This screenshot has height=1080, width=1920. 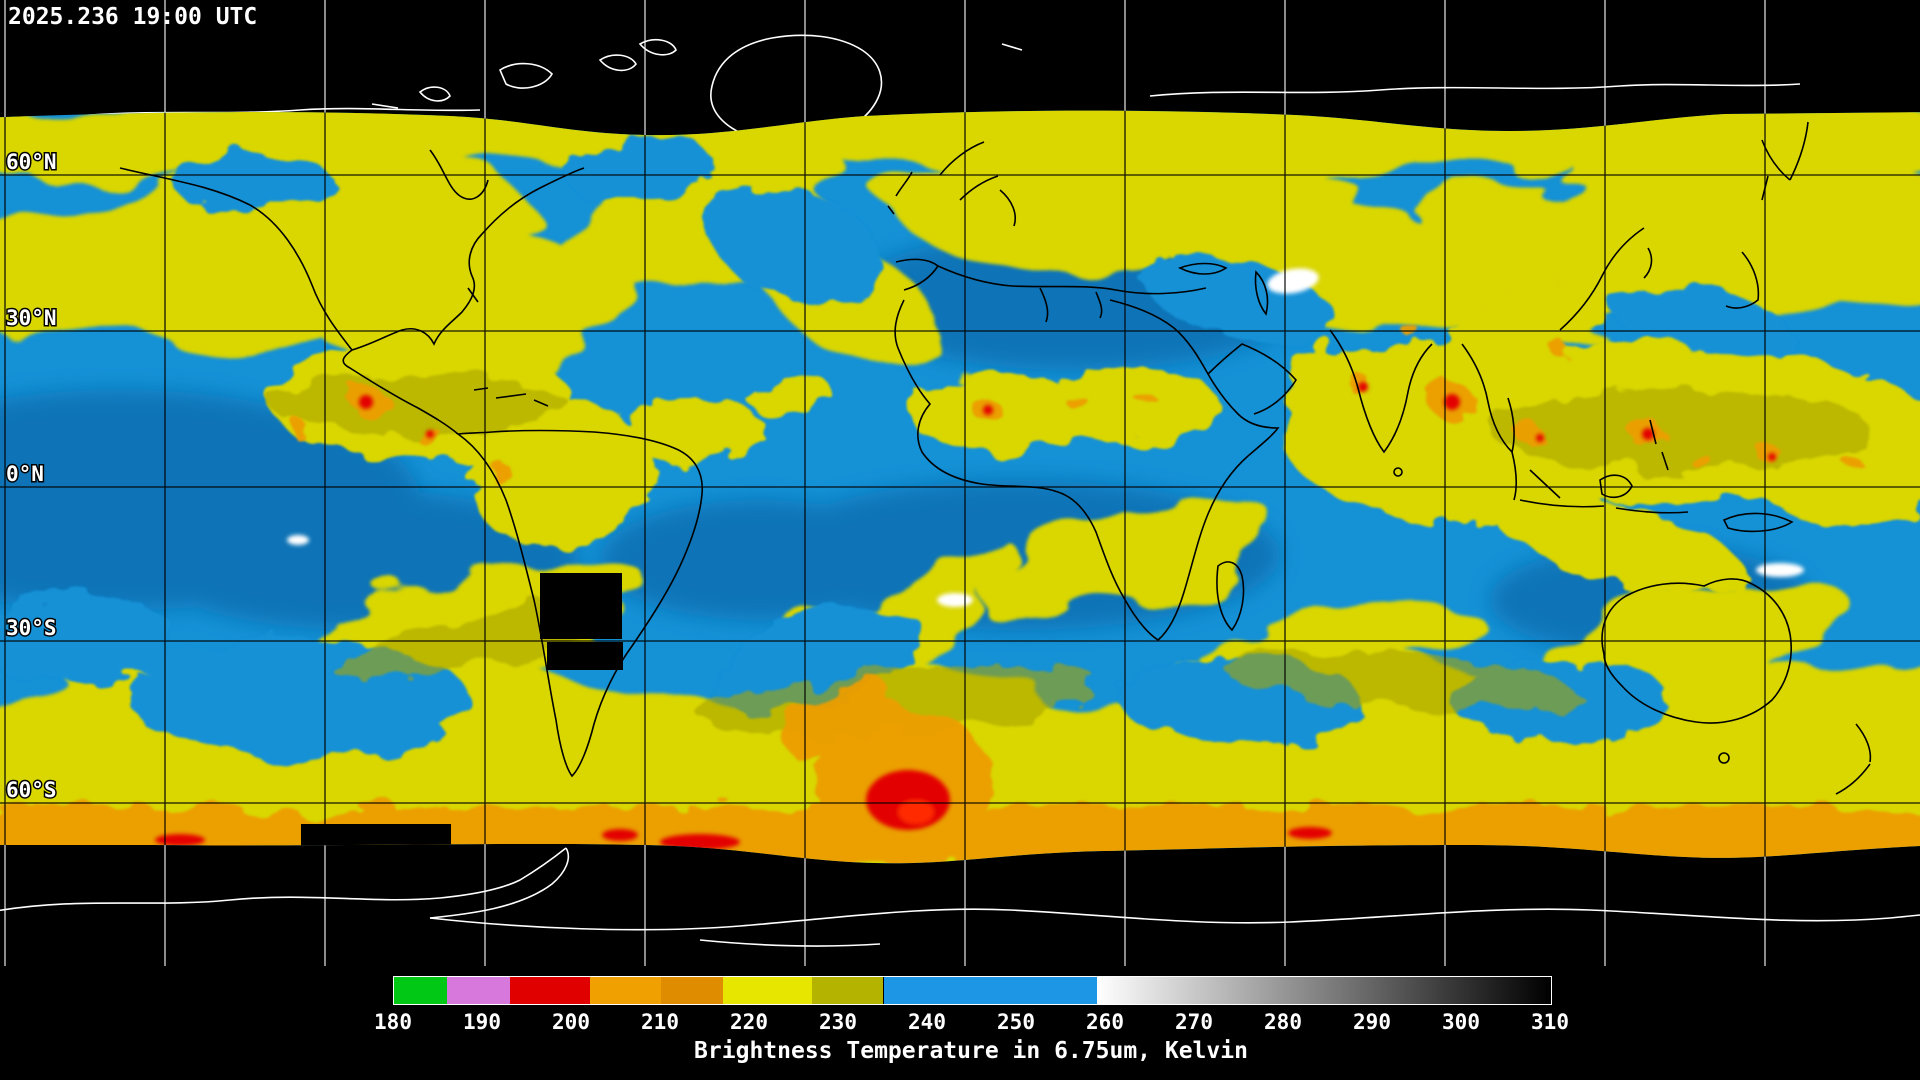 I want to click on colorbar-tick-label: 270, so click(x=1194, y=1022).